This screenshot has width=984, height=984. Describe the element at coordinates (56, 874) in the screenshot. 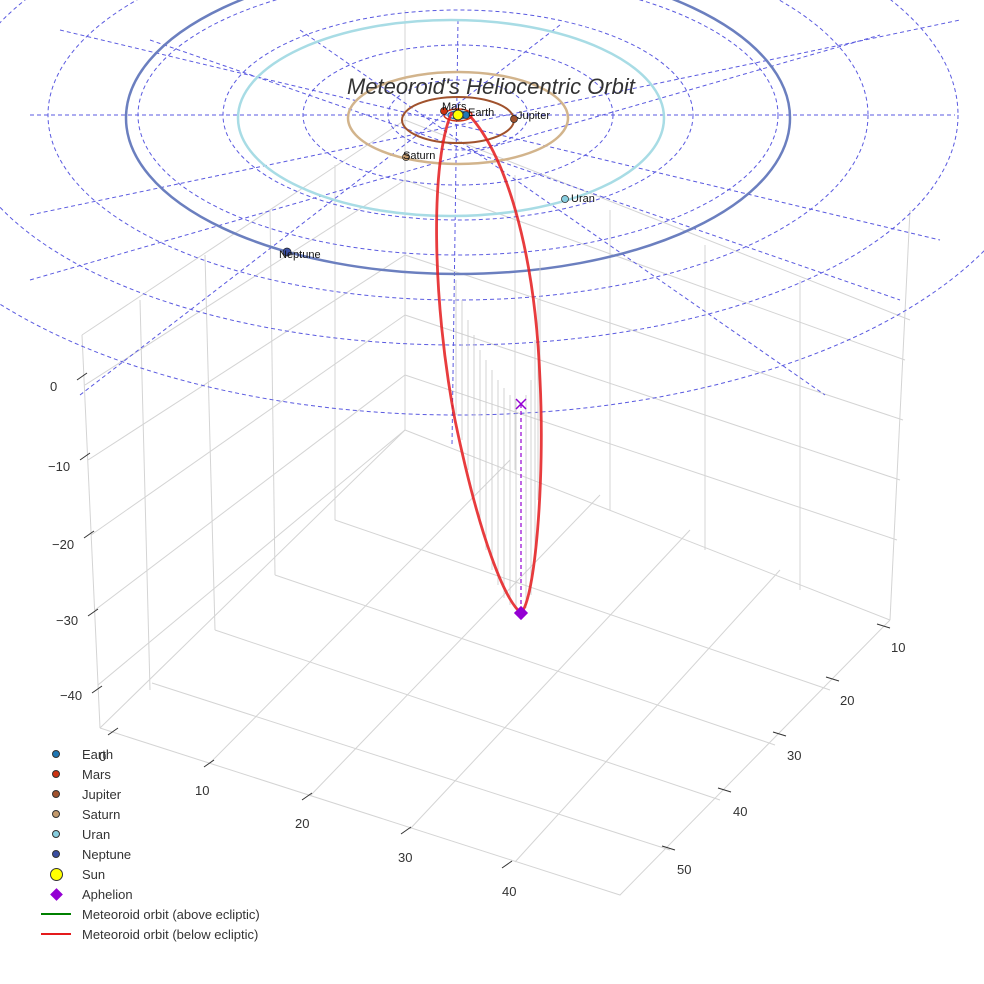

I see `sun-icon` at that location.